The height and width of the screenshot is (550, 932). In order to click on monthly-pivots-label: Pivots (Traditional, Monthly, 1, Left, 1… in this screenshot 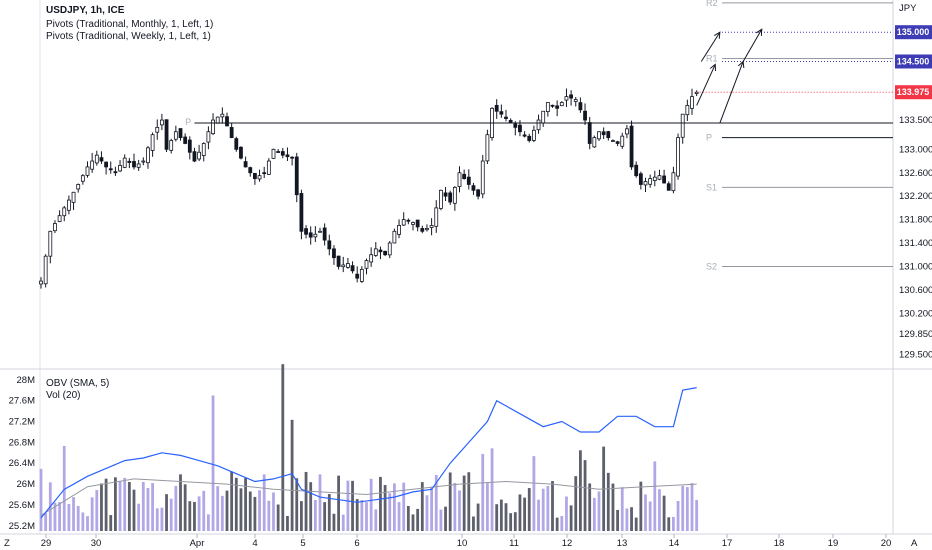, I will do `click(130, 24)`.